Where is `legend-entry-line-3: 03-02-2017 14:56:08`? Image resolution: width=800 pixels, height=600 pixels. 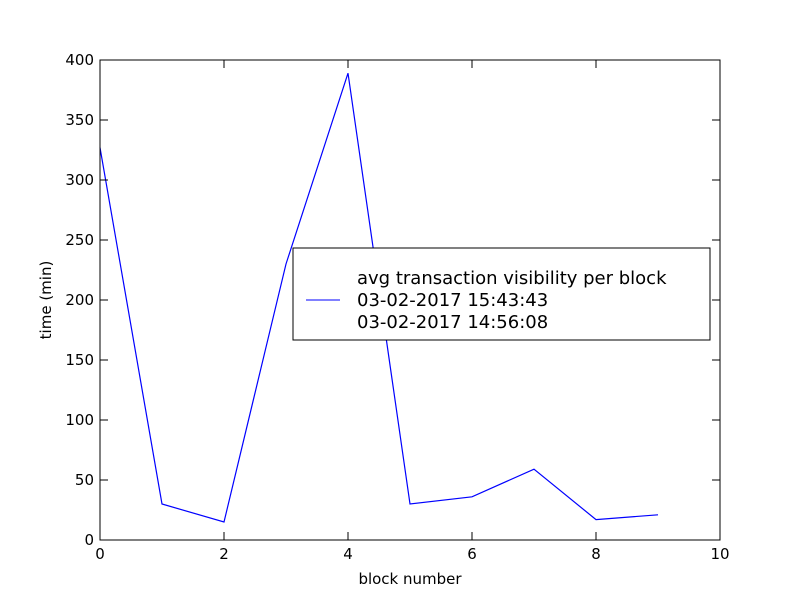
legend-entry-line-3: 03-02-2017 14:56:08 is located at coordinates (452, 322).